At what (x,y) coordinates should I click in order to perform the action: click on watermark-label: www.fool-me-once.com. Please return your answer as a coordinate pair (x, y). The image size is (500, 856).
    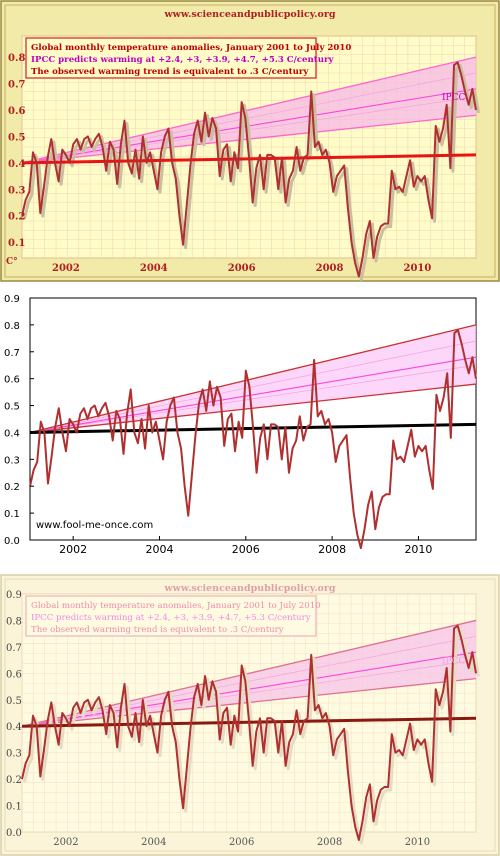
    Looking at the image, I should click on (94, 525).